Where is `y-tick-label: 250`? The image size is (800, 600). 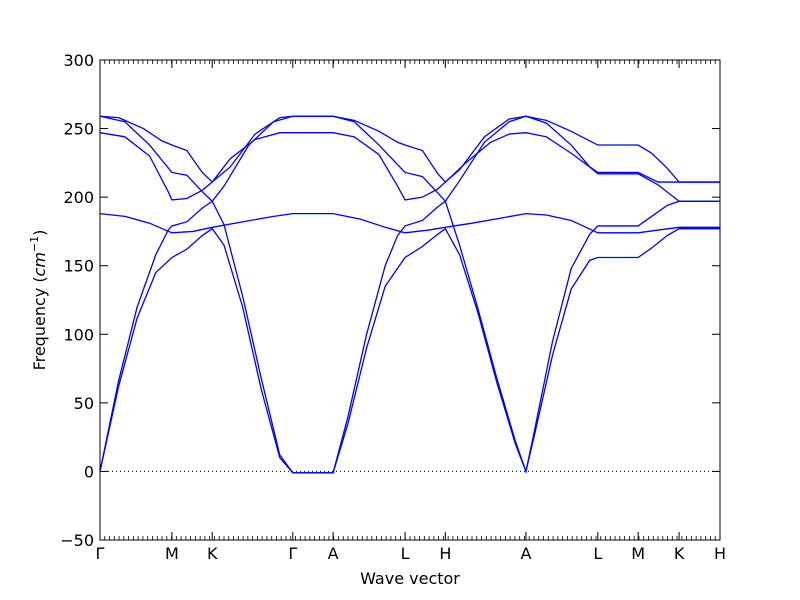
y-tick-label: 250 is located at coordinates (78, 129).